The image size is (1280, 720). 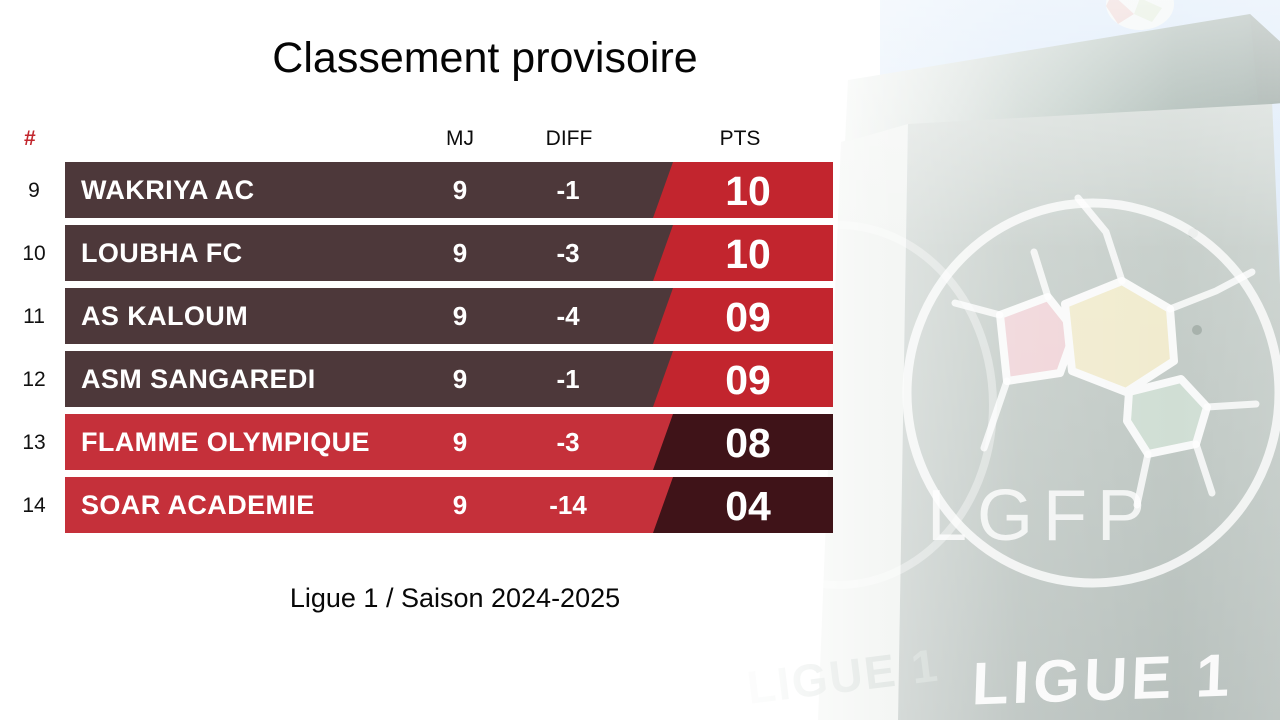 I want to click on rank-number: 9, so click(x=34, y=190).